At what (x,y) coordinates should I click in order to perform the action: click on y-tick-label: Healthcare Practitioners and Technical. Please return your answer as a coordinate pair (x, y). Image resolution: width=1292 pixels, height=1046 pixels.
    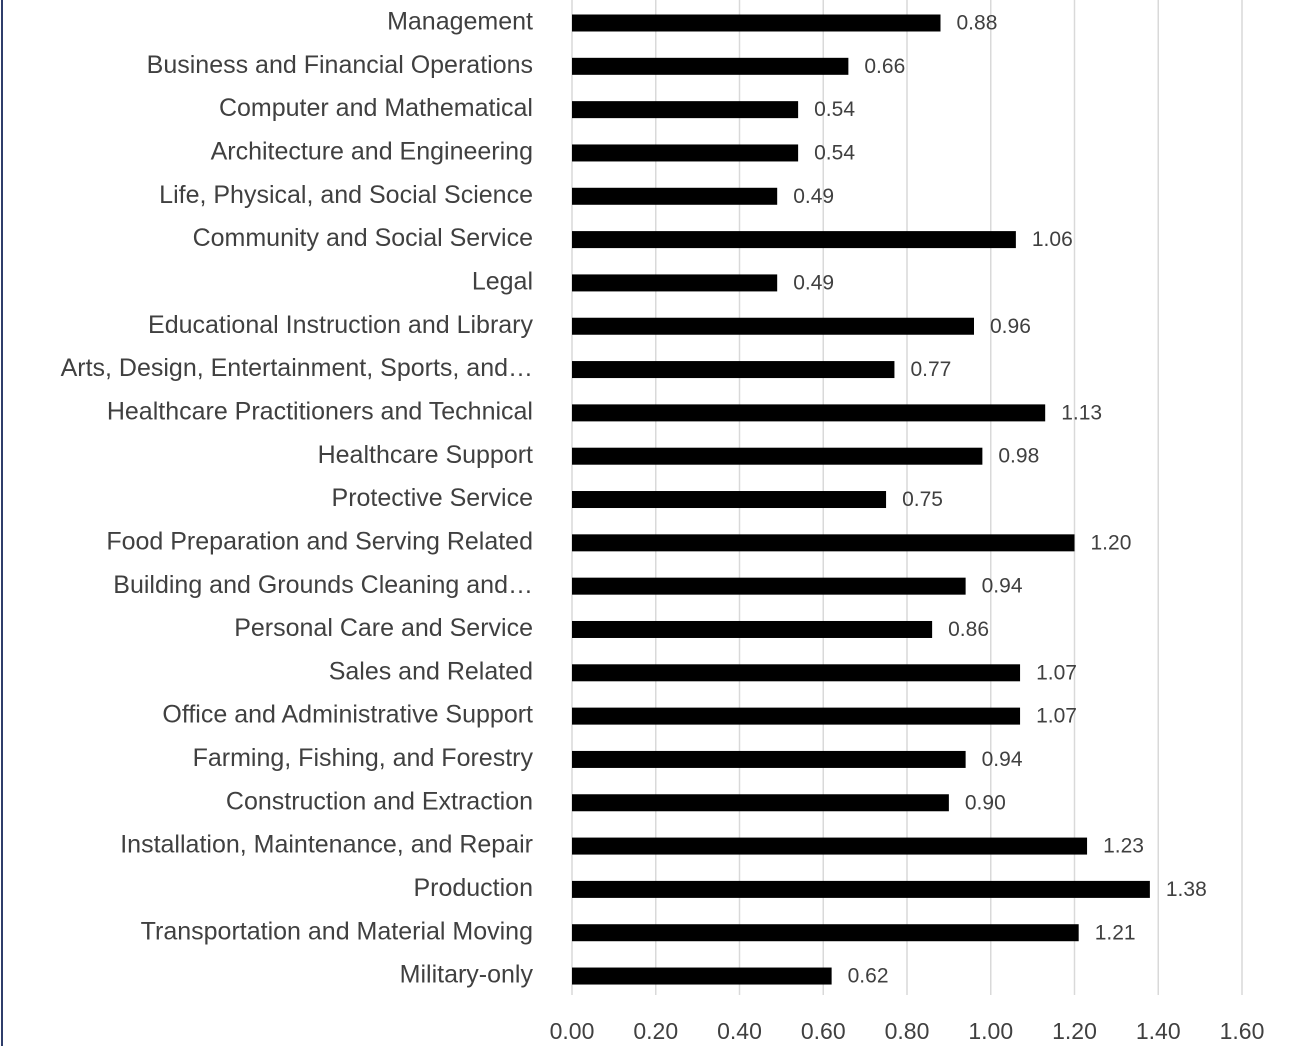
    Looking at the image, I should click on (320, 411).